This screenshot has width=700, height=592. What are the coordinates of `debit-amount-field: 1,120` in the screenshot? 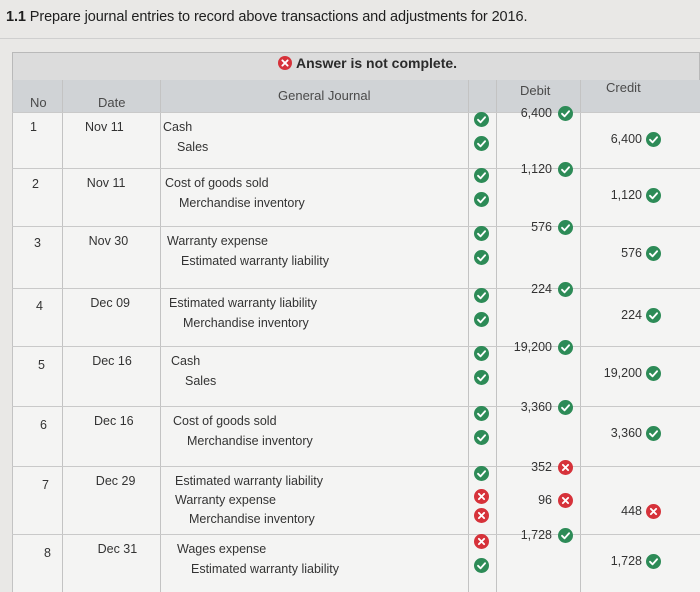 It's located at (536, 169).